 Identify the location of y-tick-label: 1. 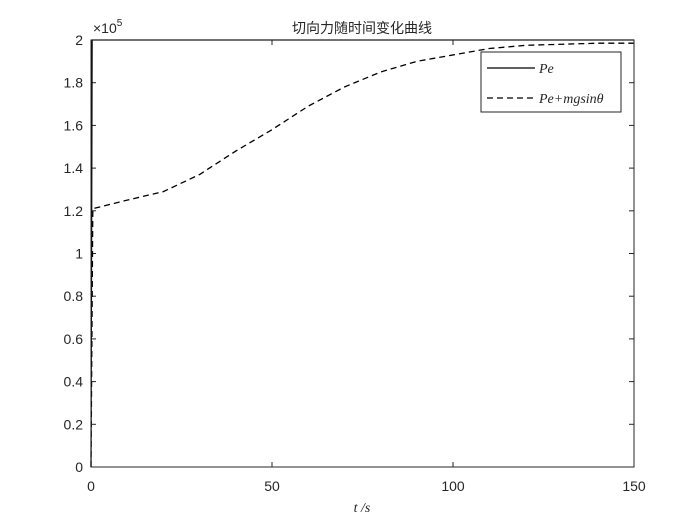
(79, 254).